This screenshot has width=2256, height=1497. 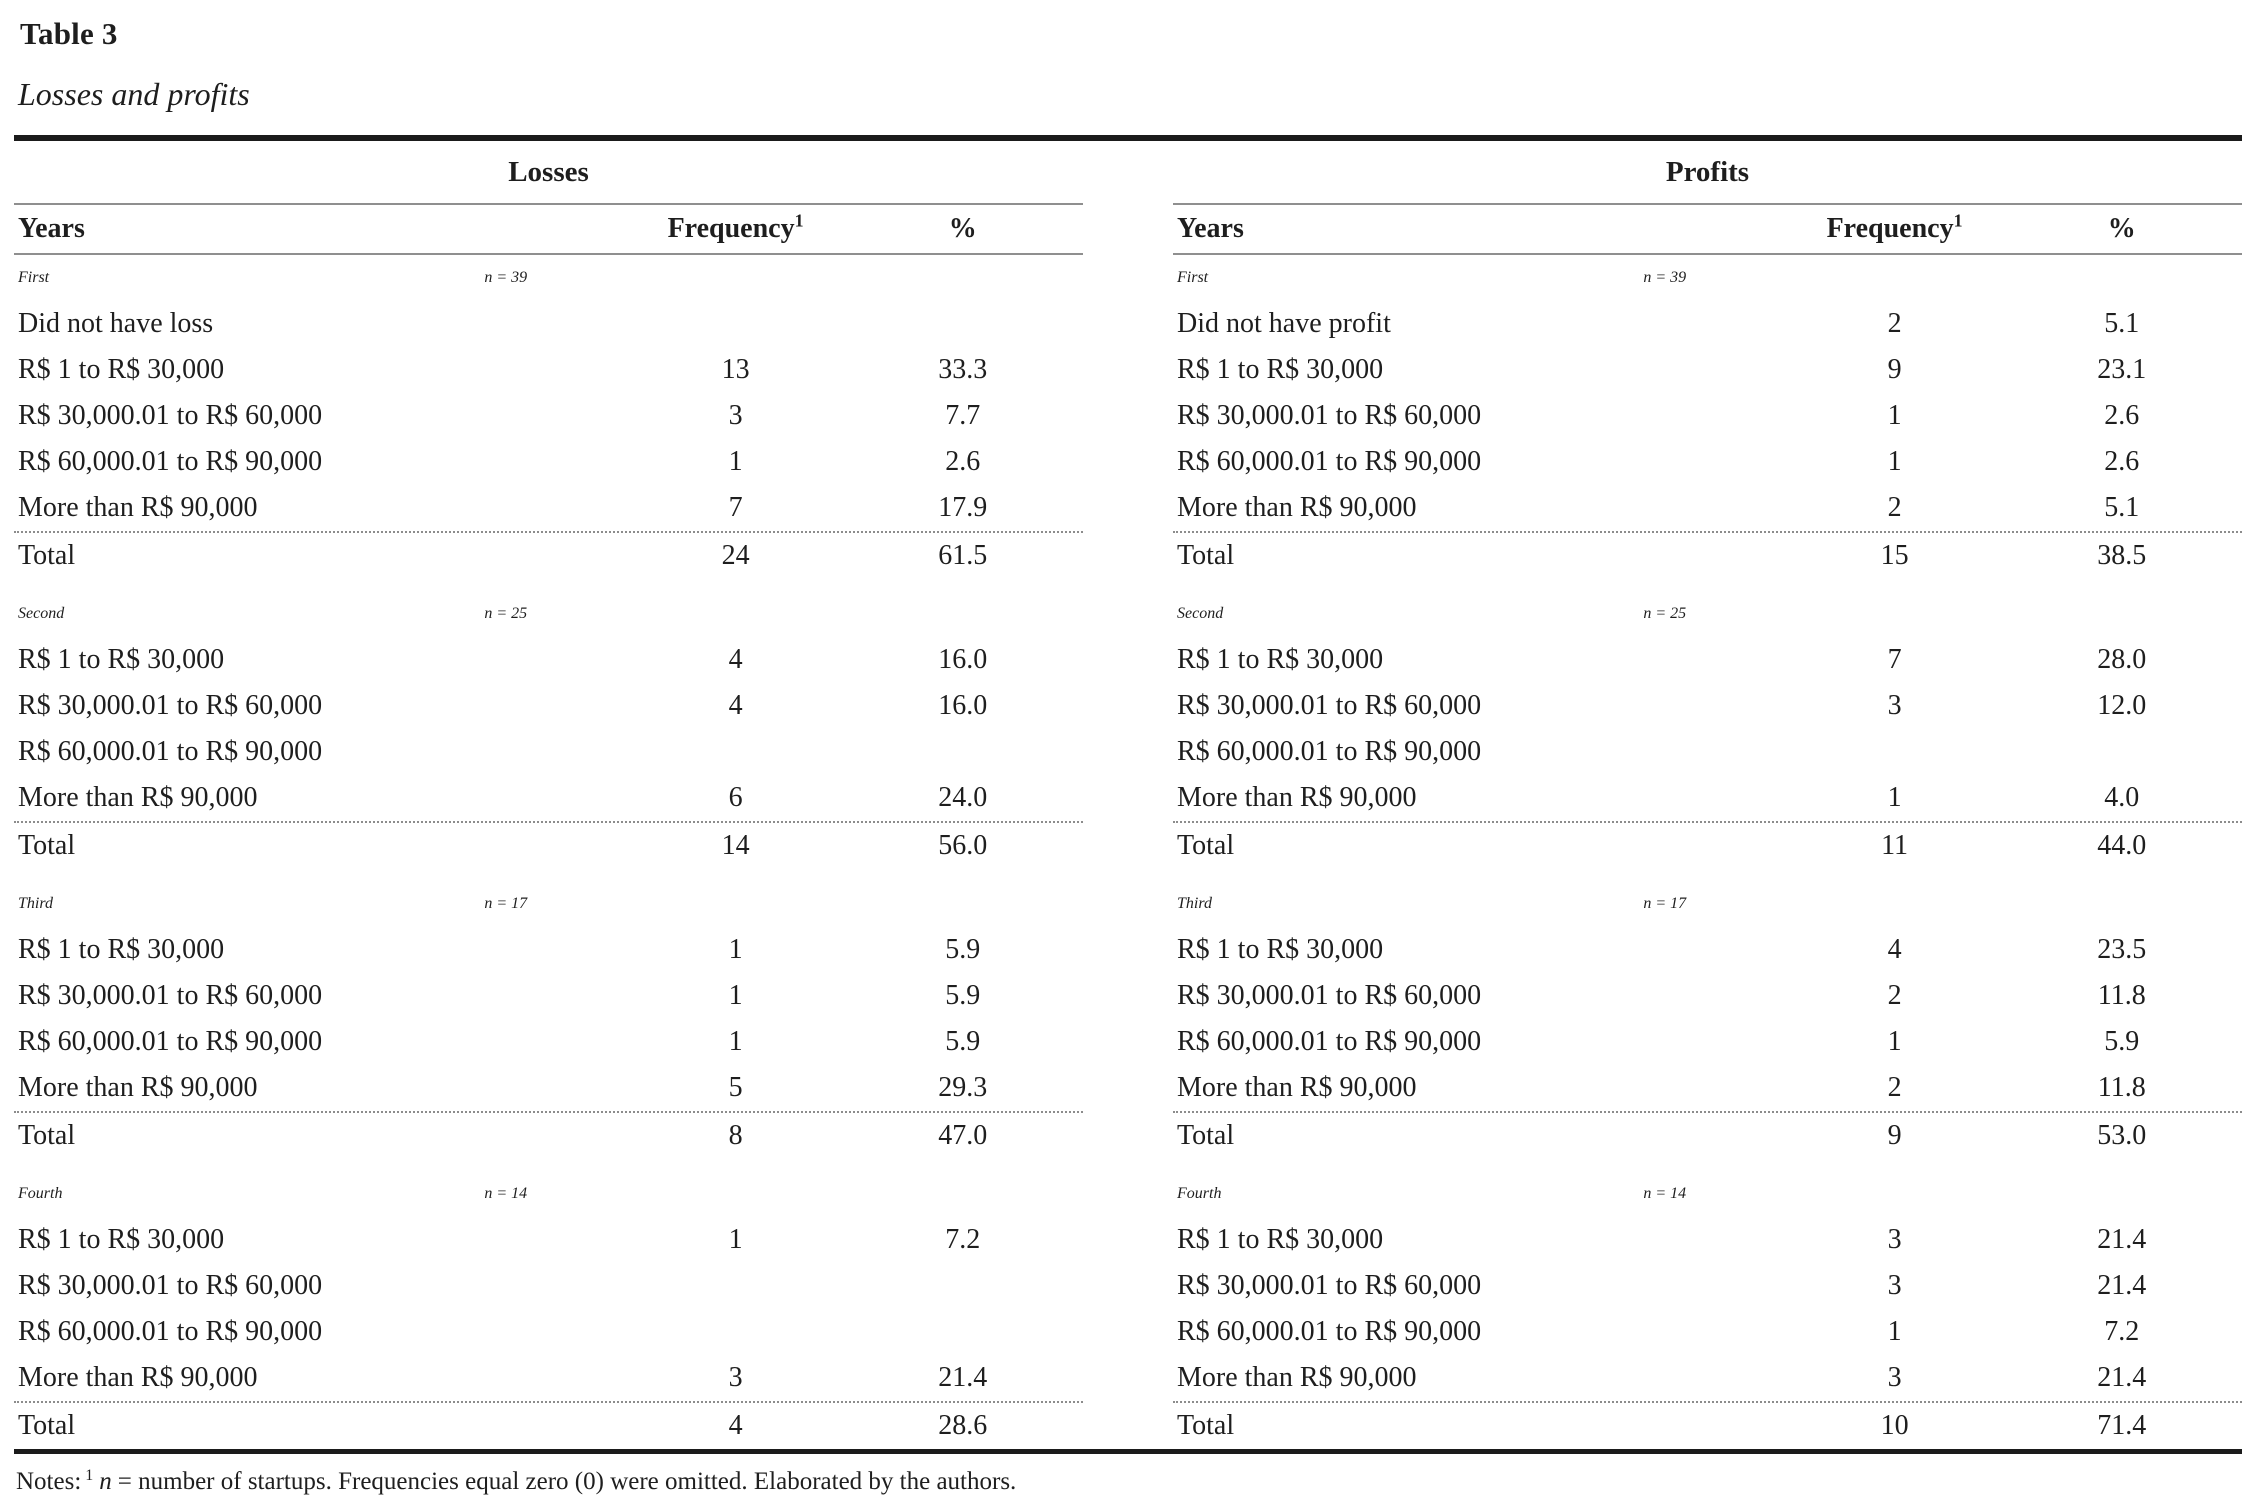 I want to click on total-frequency-value: 4, so click(x=735, y=1425).